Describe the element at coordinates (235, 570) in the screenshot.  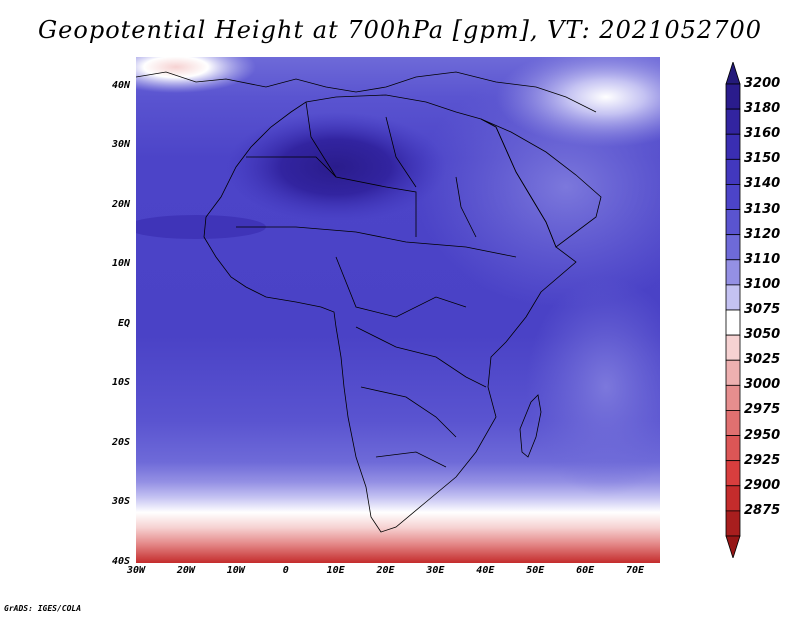
I see `lon-tick-label: 10W` at that location.